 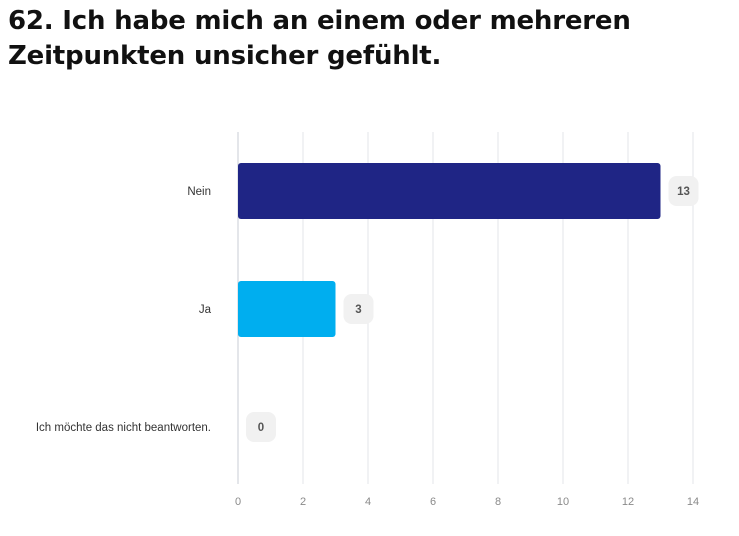 I want to click on data-label: 3, so click(x=358, y=310).